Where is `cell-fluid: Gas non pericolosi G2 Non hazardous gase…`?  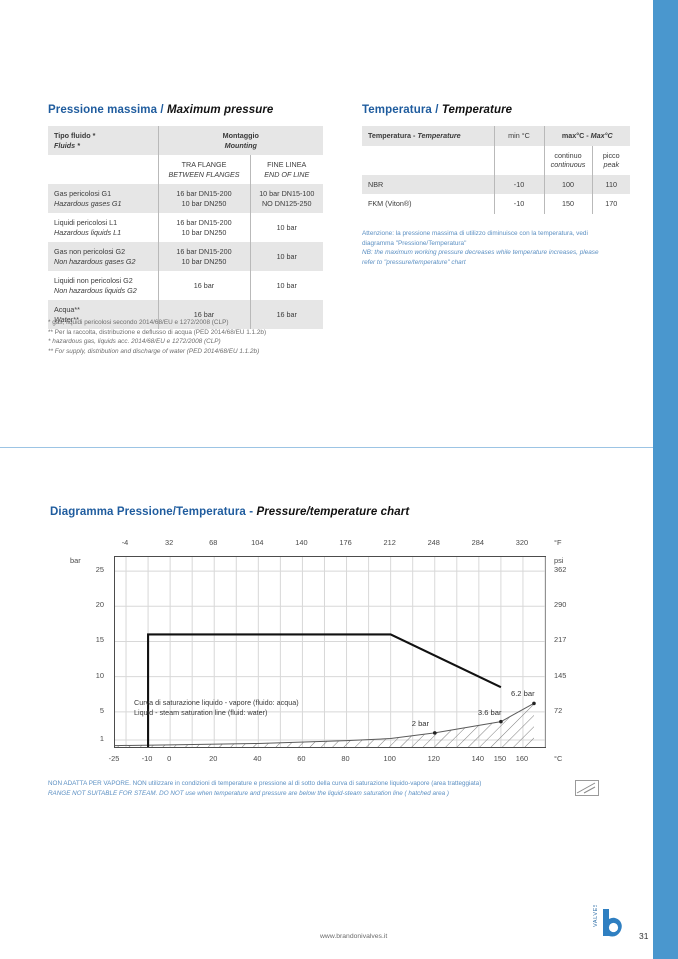
cell-fluid: Gas non pericolosi G2 Non hazardous gase… is located at coordinates (103, 256).